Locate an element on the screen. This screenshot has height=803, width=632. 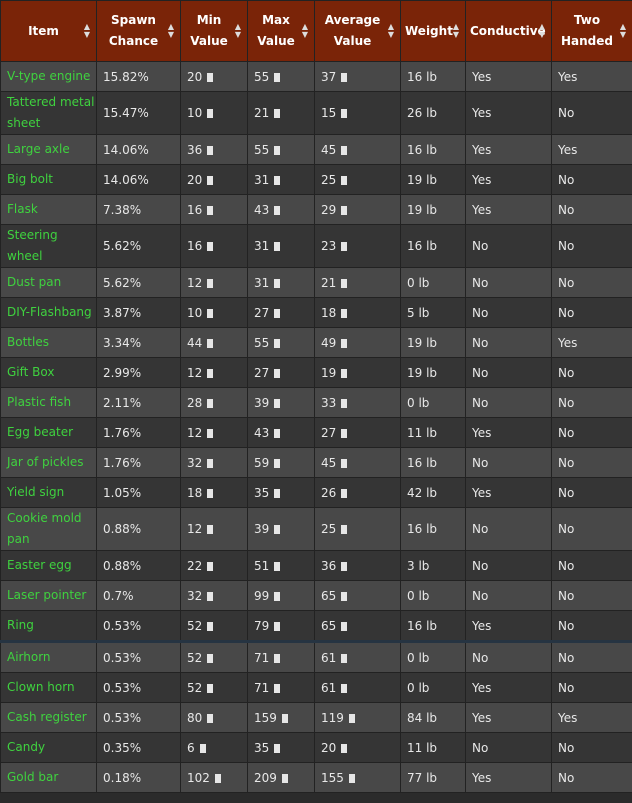
item-name-cell: Airhorn is located at coordinates (48, 656).